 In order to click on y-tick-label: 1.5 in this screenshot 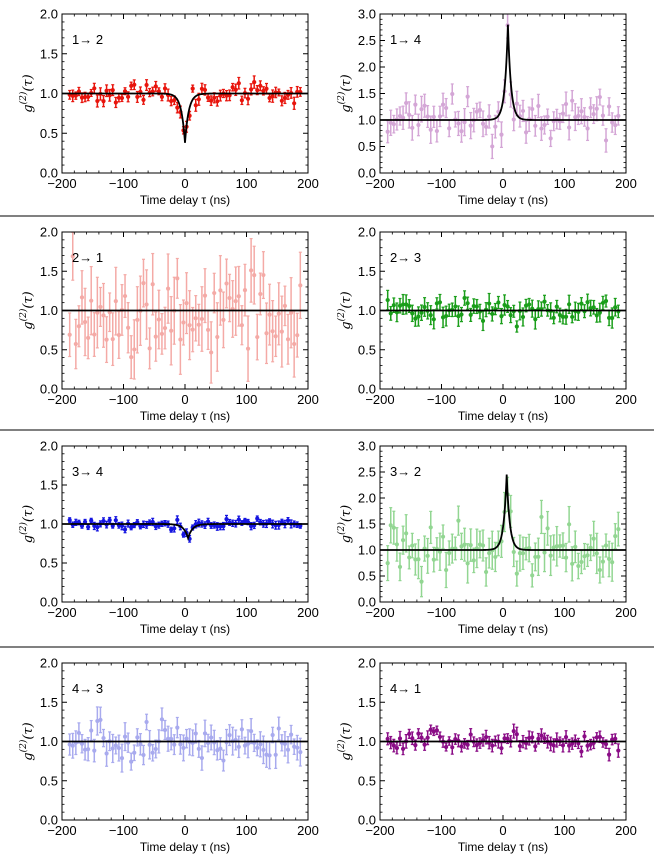, I will do `click(367, 93)`.